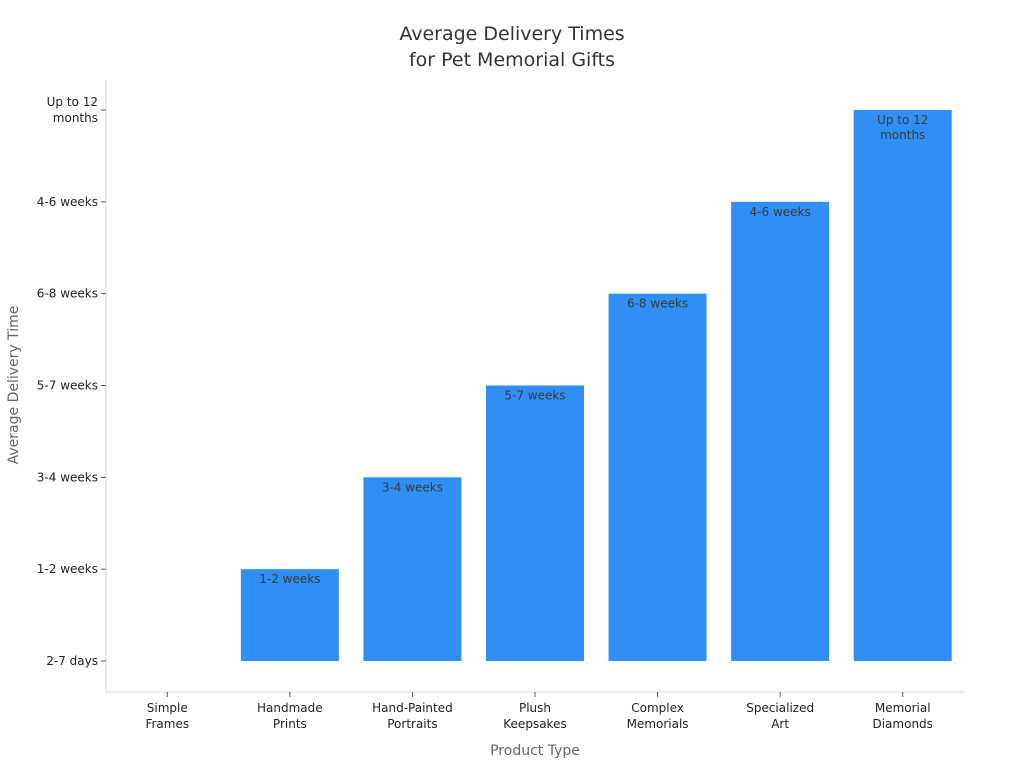 This screenshot has height=768, width=1024. I want to click on x-tick-label: Hand-Painted Portraits, so click(412, 716).